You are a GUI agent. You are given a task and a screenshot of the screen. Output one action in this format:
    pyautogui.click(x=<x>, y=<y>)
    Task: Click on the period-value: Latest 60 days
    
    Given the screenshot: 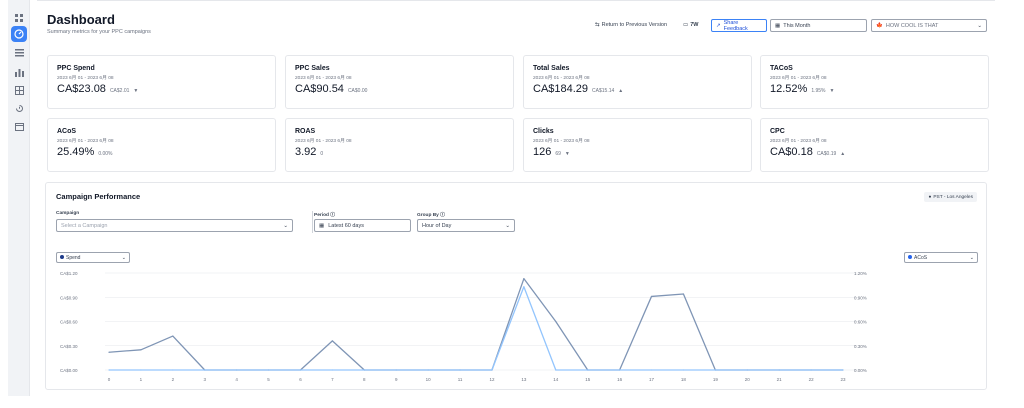 What is the action you would take?
    pyautogui.click(x=346, y=225)
    